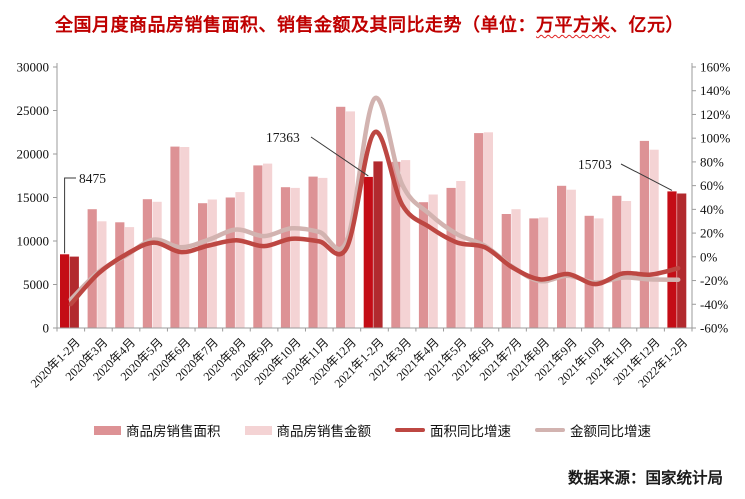  I want to click on bar-商品房销售面积-2021年12月, so click(644, 234).